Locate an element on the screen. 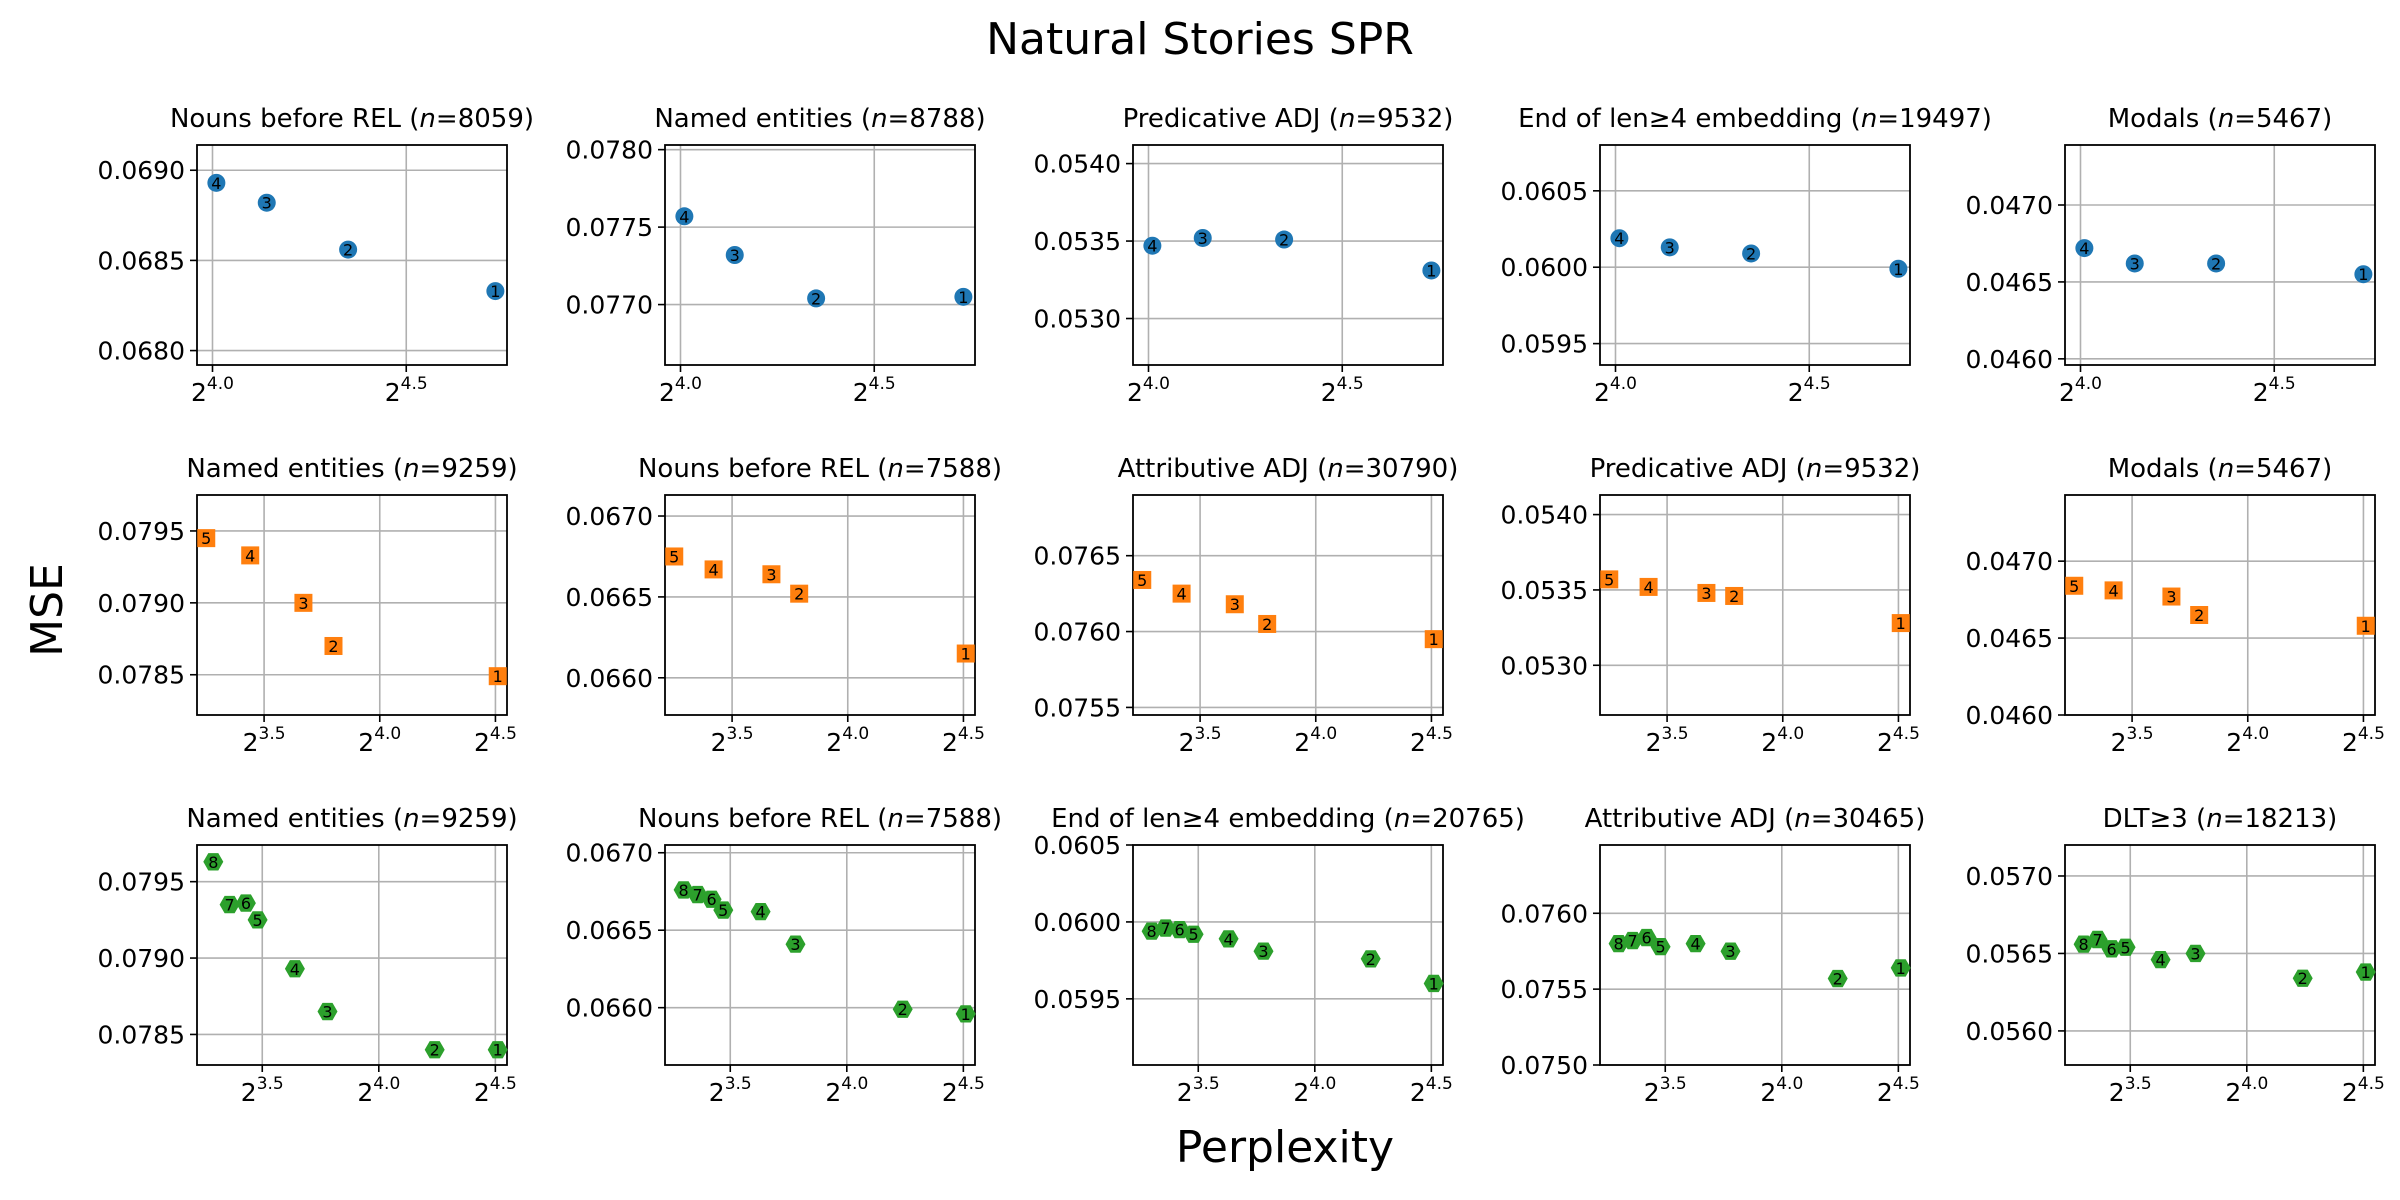 The height and width of the screenshot is (1200, 2400). y-tick-label: 0.0670 is located at coordinates (609, 516).